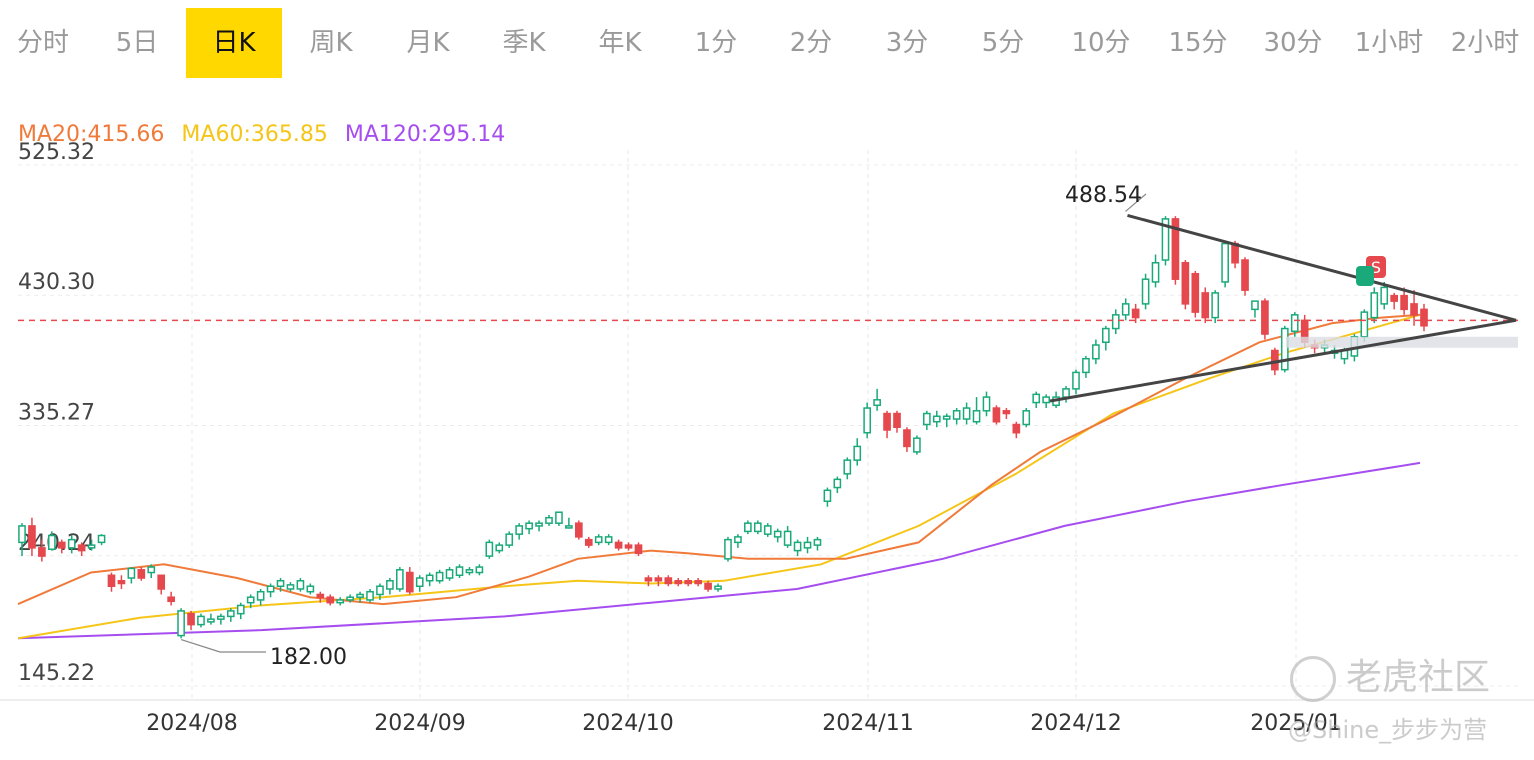 The height and width of the screenshot is (760, 1534). Describe the element at coordinates (767, 44) in the screenshot. I see `timeframe-tabs: 分时 5日 日K 周K 月K 季K 年K 1分 2分 3分 5分 10分 15分 30分 1小时 2小时` at that location.